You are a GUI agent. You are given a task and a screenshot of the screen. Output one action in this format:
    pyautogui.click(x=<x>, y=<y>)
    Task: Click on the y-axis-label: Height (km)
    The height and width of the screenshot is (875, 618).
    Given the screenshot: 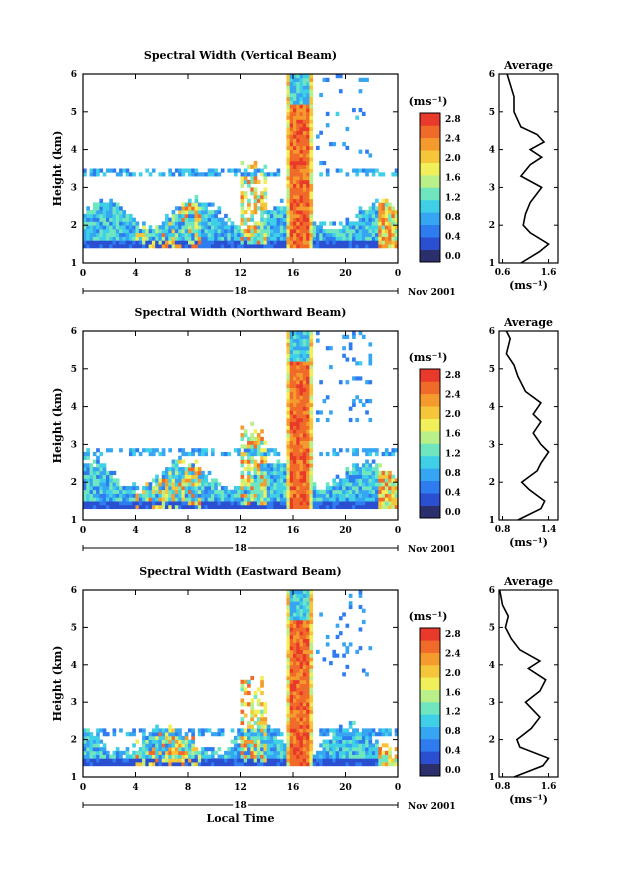 What is the action you would take?
    pyautogui.click(x=57, y=426)
    